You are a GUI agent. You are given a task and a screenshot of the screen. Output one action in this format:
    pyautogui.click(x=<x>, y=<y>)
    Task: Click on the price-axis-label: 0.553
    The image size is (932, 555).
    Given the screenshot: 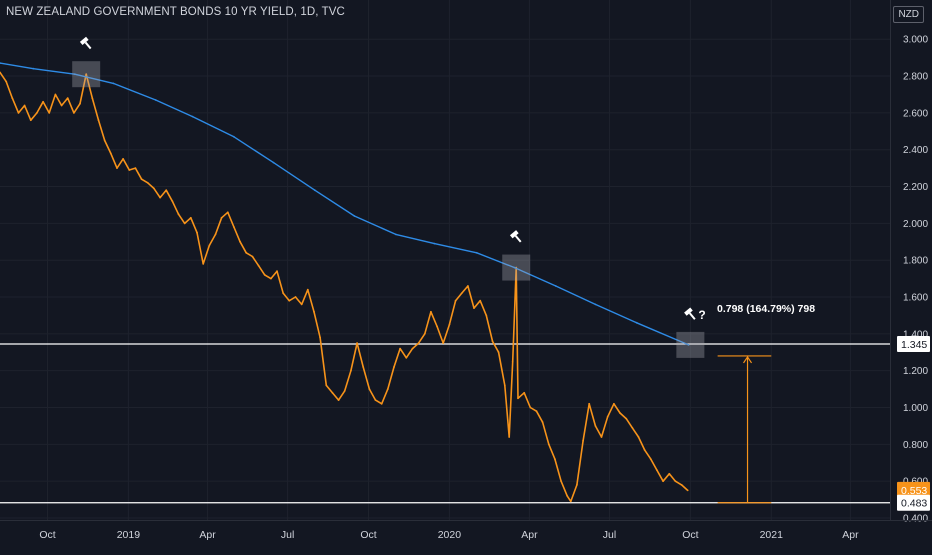 What is the action you would take?
    pyautogui.click(x=914, y=491)
    